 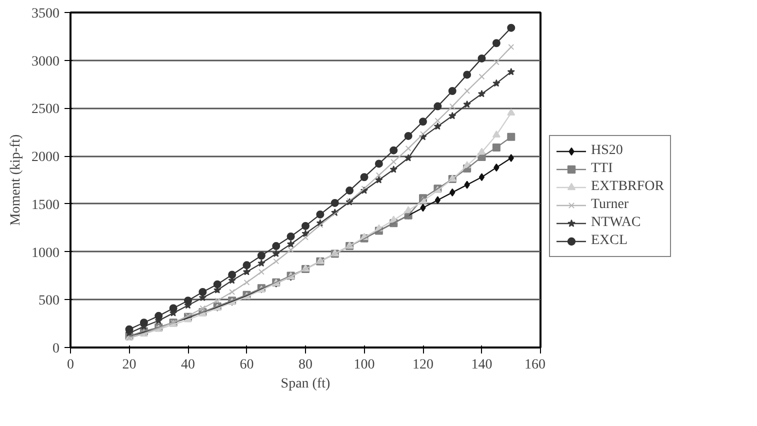 I want to click on legend-label: NTWAC, so click(x=616, y=223).